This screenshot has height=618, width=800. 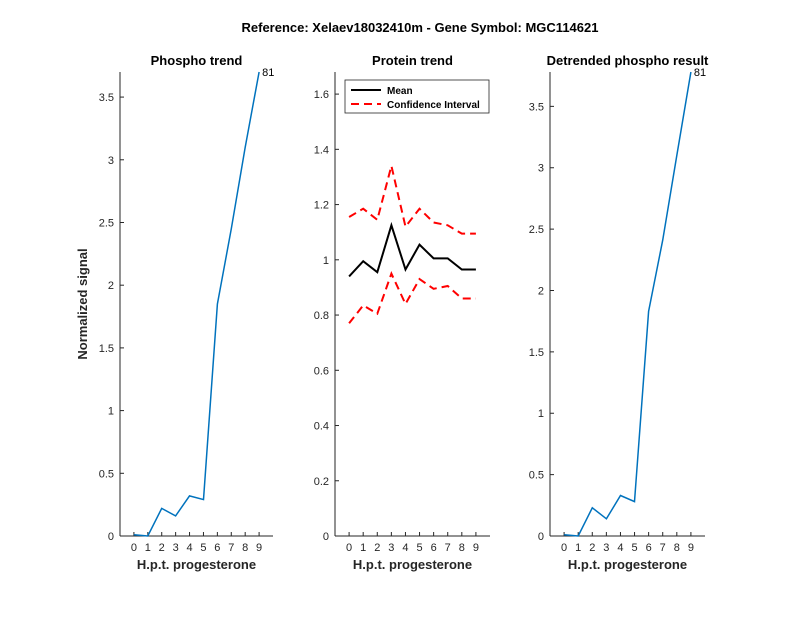 What do you see at coordinates (321, 482) in the screenshot?
I see `y-tick-label: 0.2` at bounding box center [321, 482].